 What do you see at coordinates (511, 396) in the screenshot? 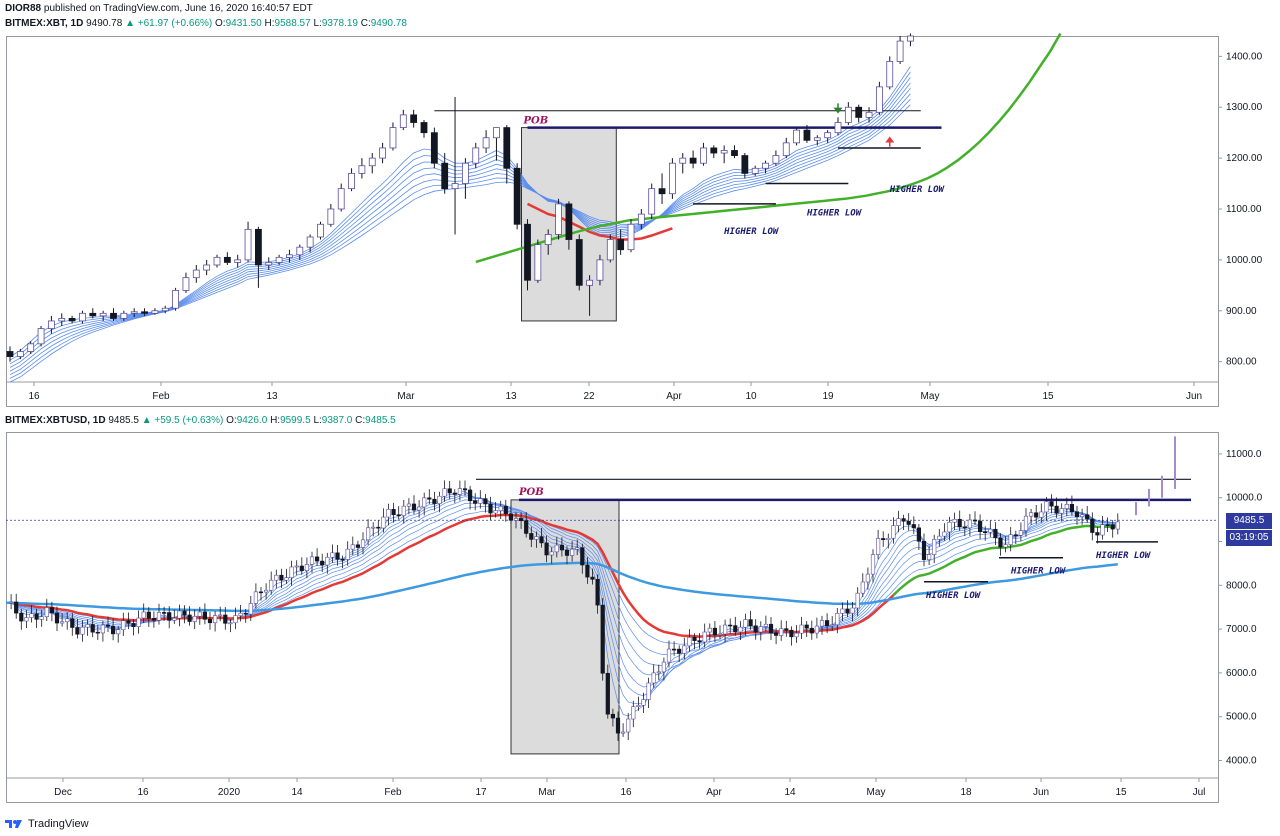
I see `x-tick-label: 13` at bounding box center [511, 396].